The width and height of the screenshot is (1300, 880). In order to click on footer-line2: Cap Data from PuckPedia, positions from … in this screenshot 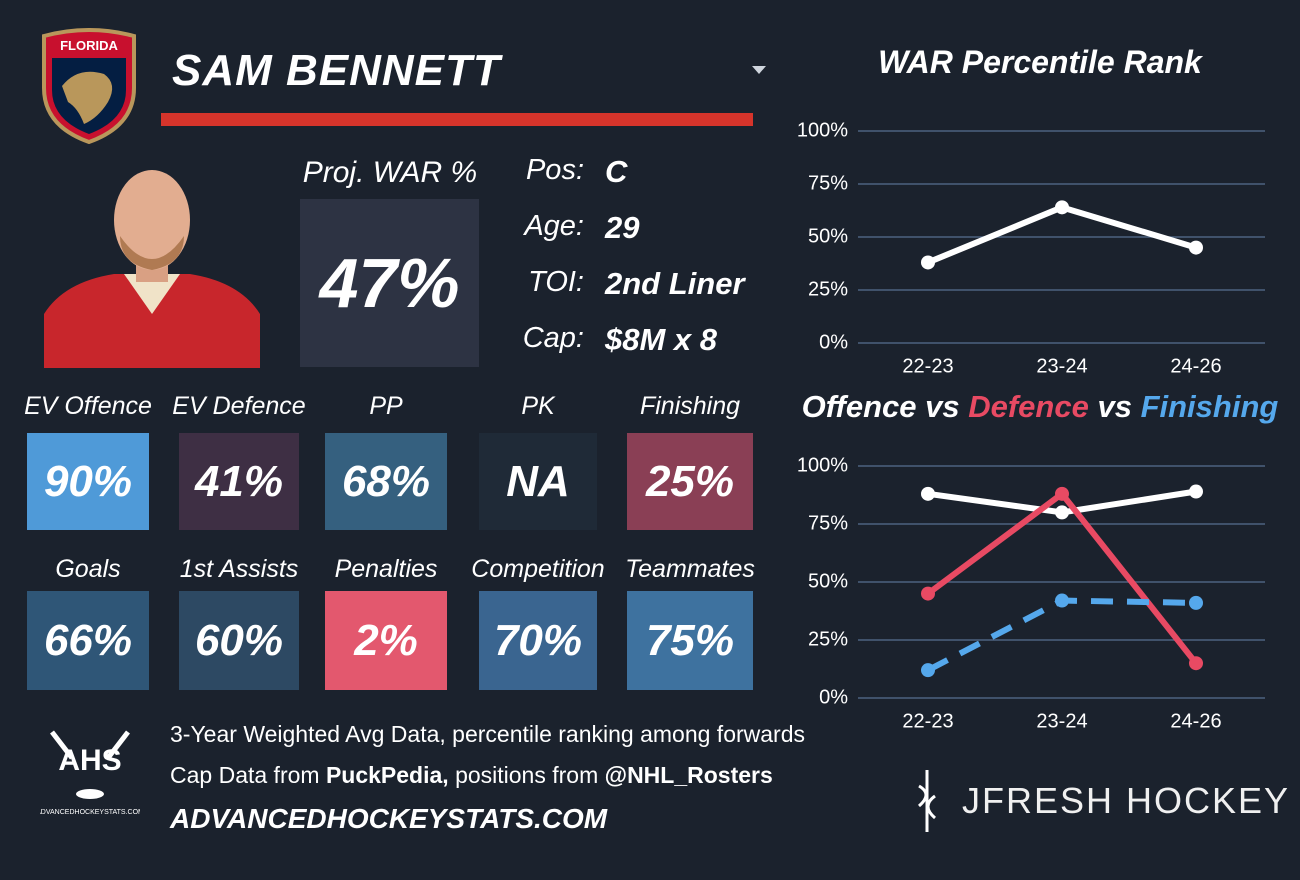, I will do `click(471, 775)`.